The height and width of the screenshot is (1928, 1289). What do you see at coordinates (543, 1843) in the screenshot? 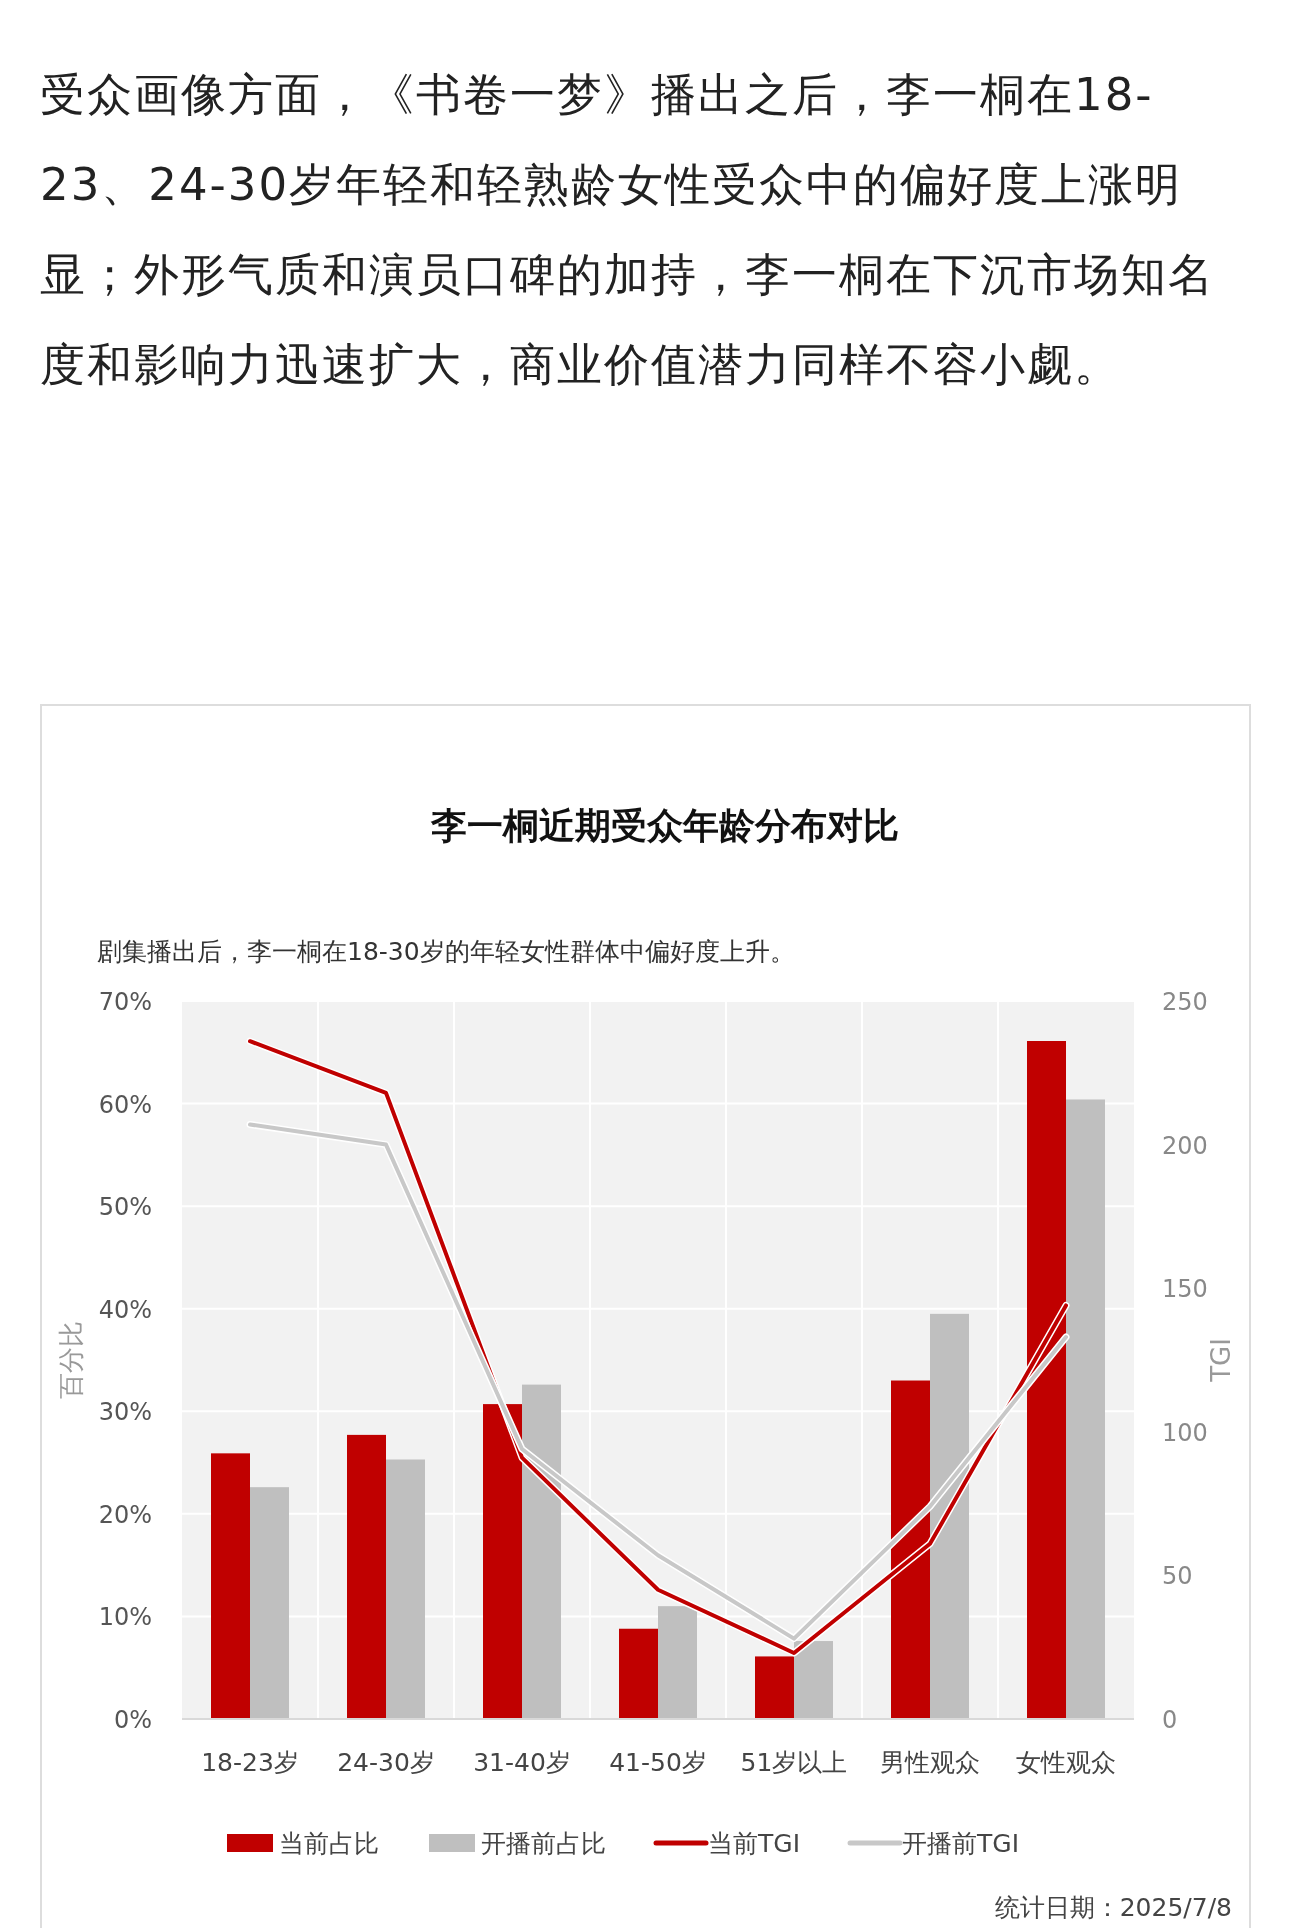
I see `legend-label: 开播前占比` at bounding box center [543, 1843].